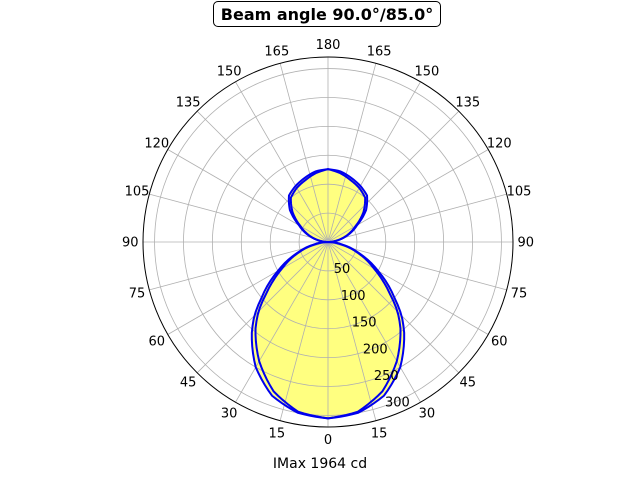 The width and height of the screenshot is (640, 480). Describe the element at coordinates (342, 269) in the screenshot. I see `radial-tick-label: 50` at that location.